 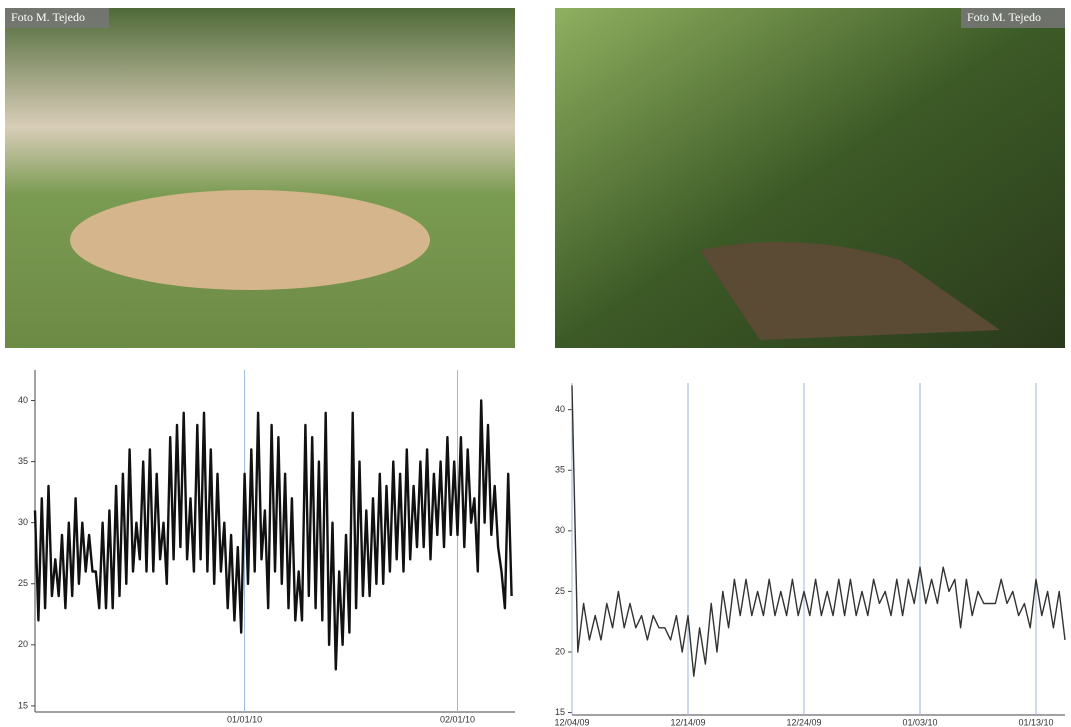 What do you see at coordinates (1035, 722) in the screenshot?
I see `x-tick-label: 01/13/10` at bounding box center [1035, 722].